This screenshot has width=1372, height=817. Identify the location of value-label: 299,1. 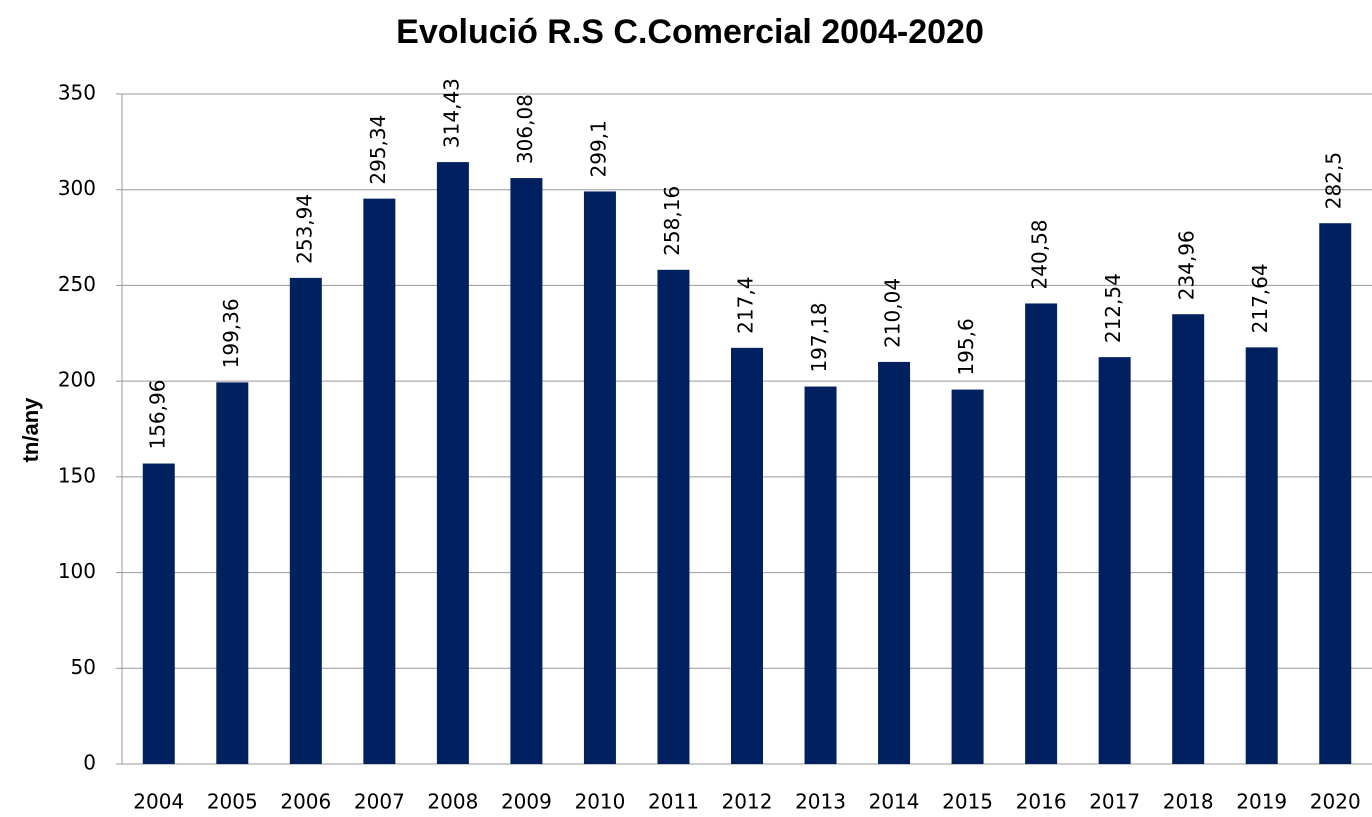
(598, 148).